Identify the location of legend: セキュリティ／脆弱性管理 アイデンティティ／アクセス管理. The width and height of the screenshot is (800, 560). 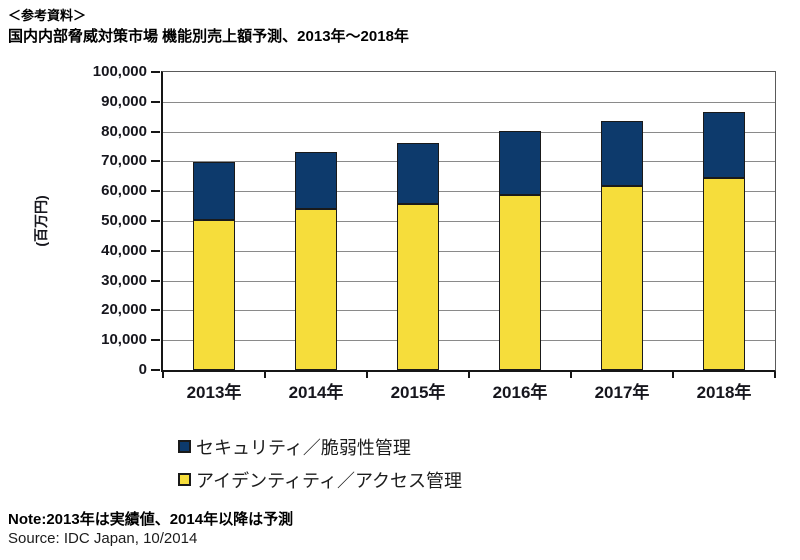
(320, 469).